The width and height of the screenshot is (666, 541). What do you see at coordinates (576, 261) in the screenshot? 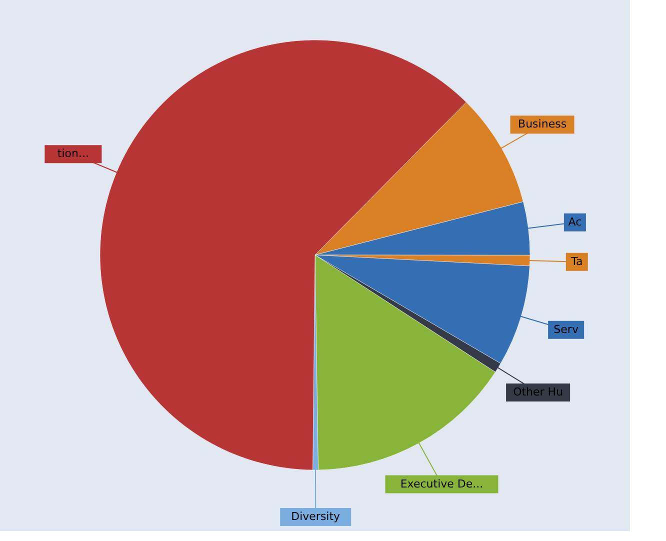
I see `slice-label: Ta` at bounding box center [576, 261].